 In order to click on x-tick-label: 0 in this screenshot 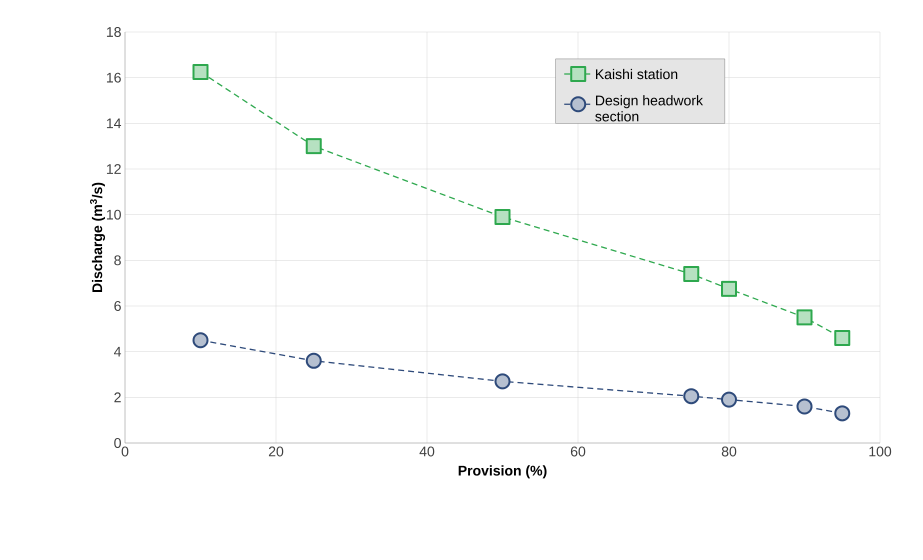, I will do `click(125, 451)`.